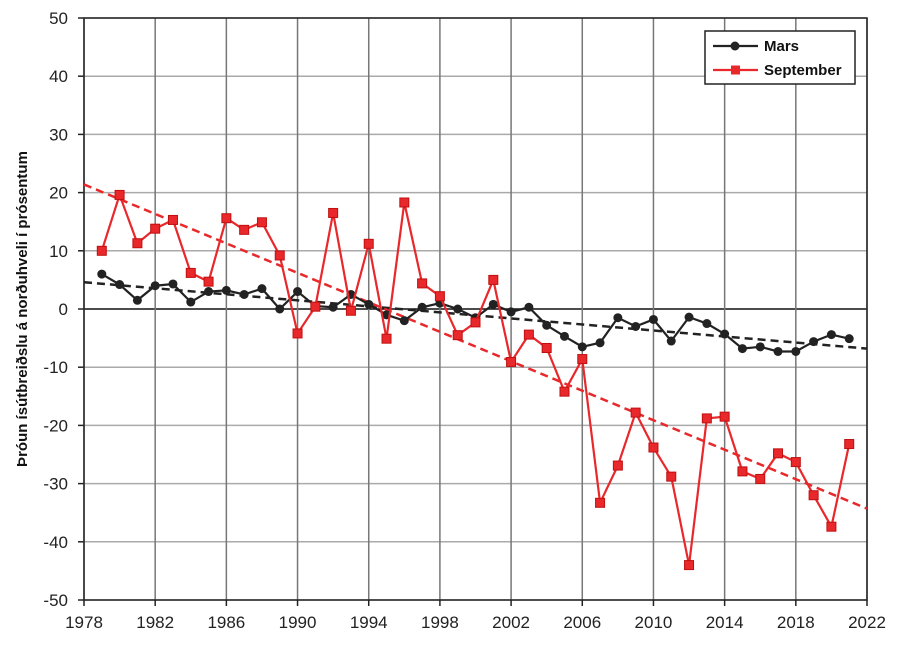 The width and height of the screenshot is (900, 650). What do you see at coordinates (511, 622) in the screenshot?
I see `x-tick-label: 2002` at bounding box center [511, 622].